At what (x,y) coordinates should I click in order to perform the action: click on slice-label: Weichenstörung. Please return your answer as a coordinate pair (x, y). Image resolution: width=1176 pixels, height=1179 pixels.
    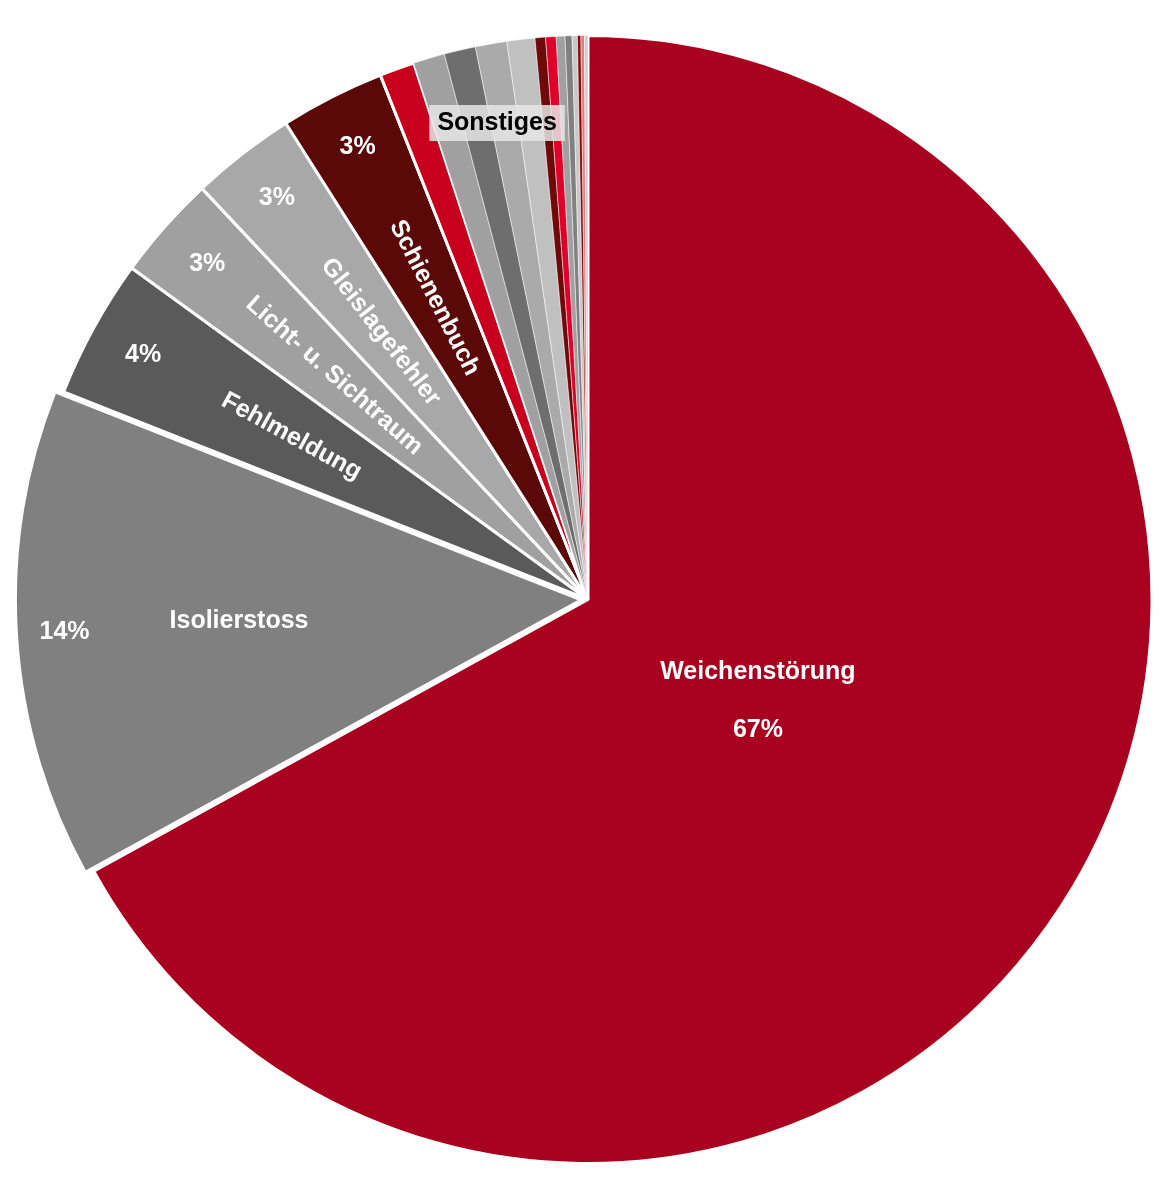
    Looking at the image, I should click on (758, 669).